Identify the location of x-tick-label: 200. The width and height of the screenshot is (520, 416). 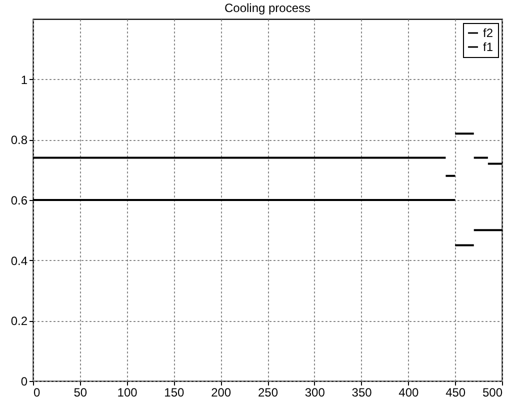
(221, 393).